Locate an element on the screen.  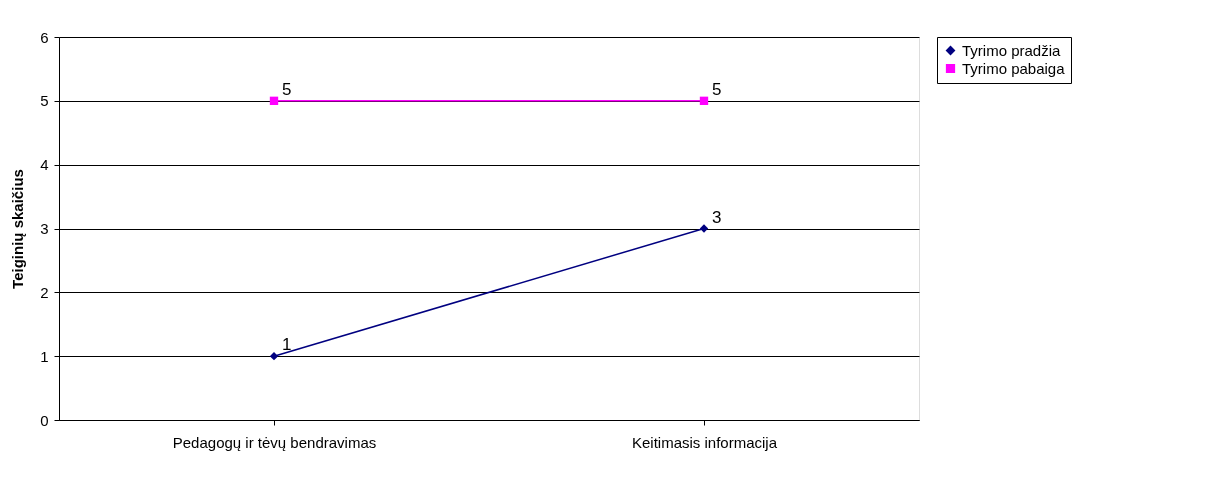
y-axis-title: Teiginių skaičius is located at coordinates (18, 229).